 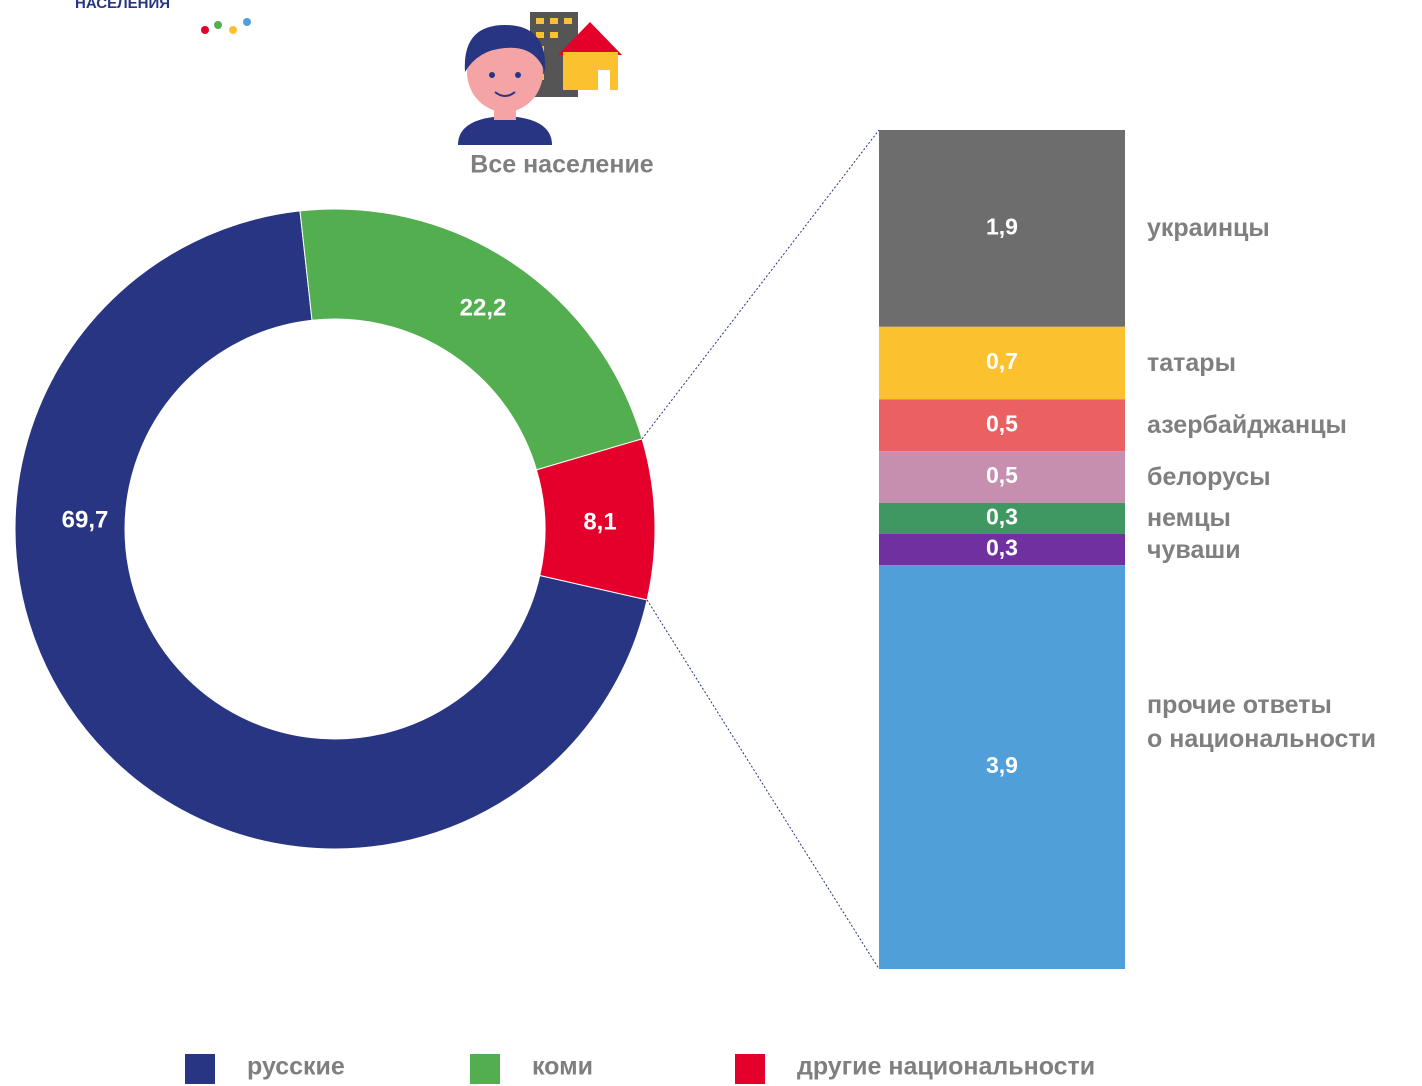 What do you see at coordinates (562, 165) in the screenshot?
I see `chart-title: Все население` at bounding box center [562, 165].